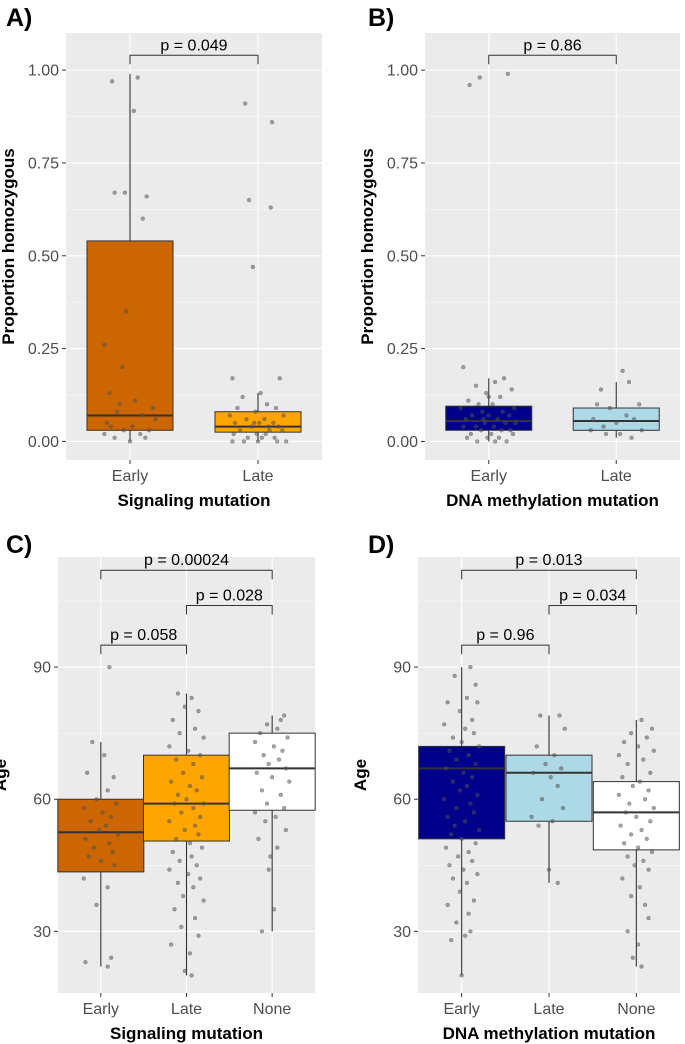 The height and width of the screenshot is (1044, 685). Describe the element at coordinates (381, 545) in the screenshot. I see `panel-tag: D)` at that location.